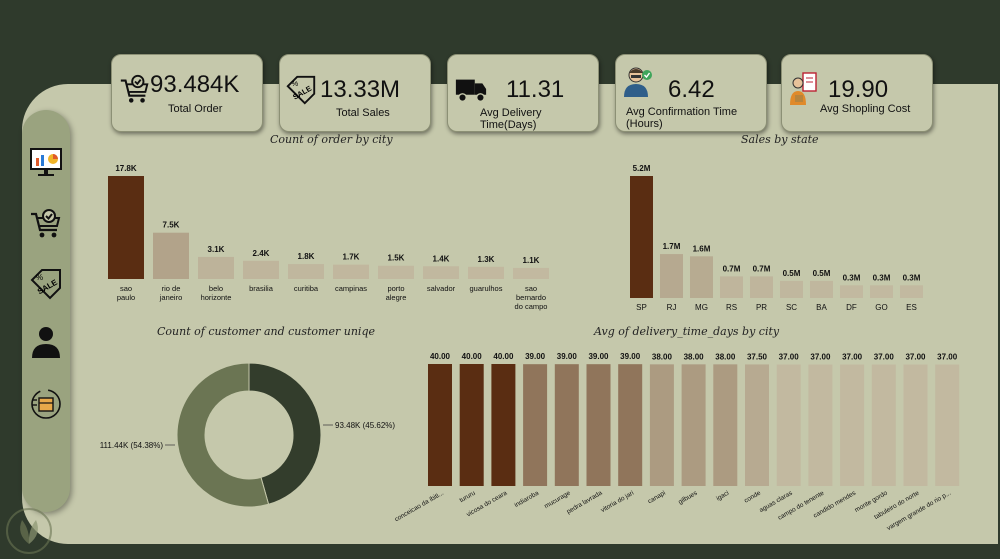  I want to click on category-label: MG, so click(701, 307).